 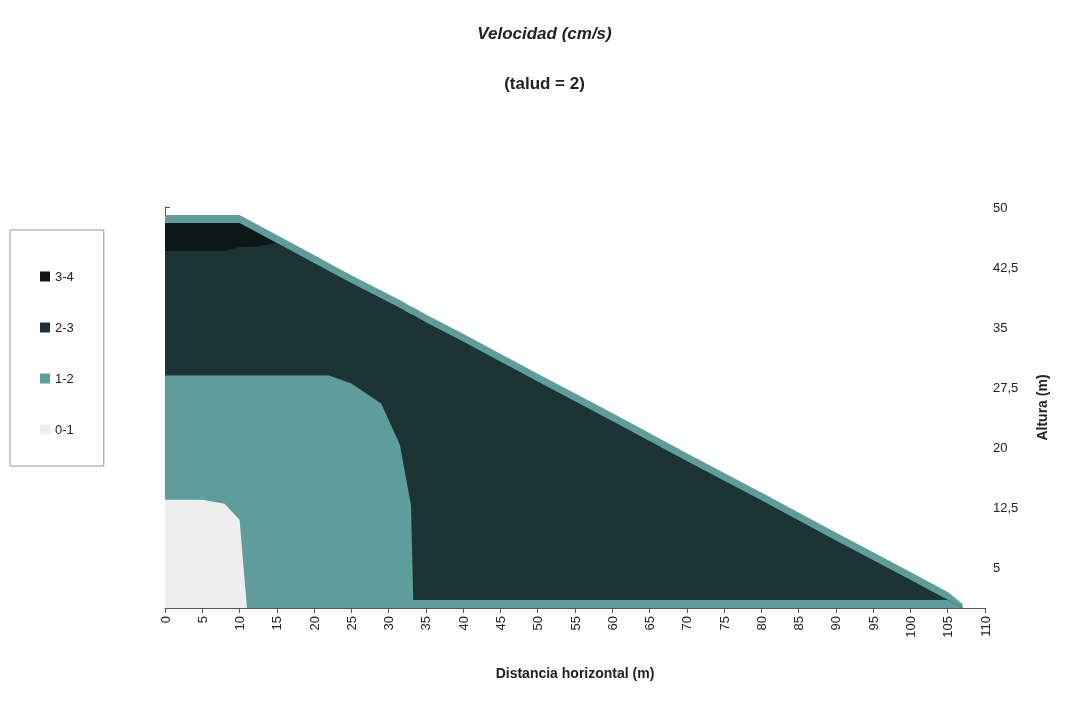 What do you see at coordinates (64, 276) in the screenshot?
I see `legend-label: 3-4` at bounding box center [64, 276].